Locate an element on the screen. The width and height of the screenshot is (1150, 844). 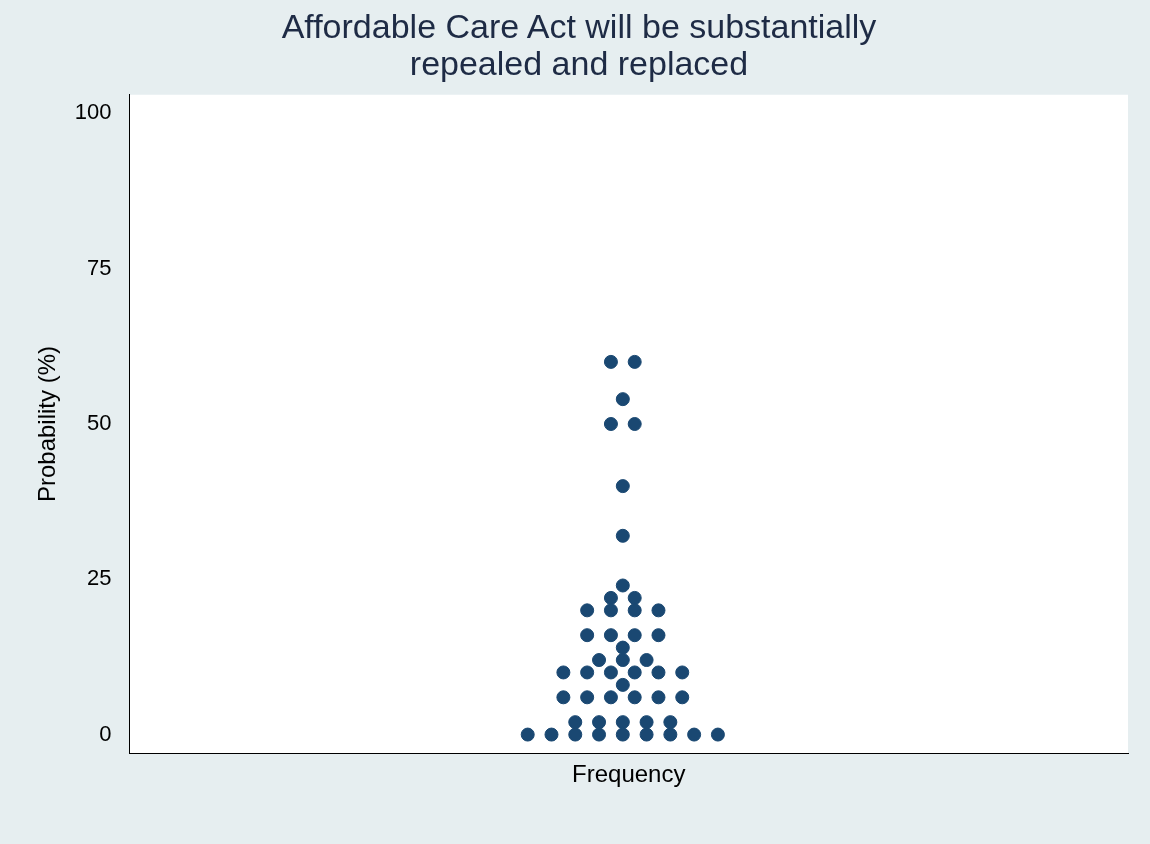
y-tick-label: 0 is located at coordinates (105, 733).